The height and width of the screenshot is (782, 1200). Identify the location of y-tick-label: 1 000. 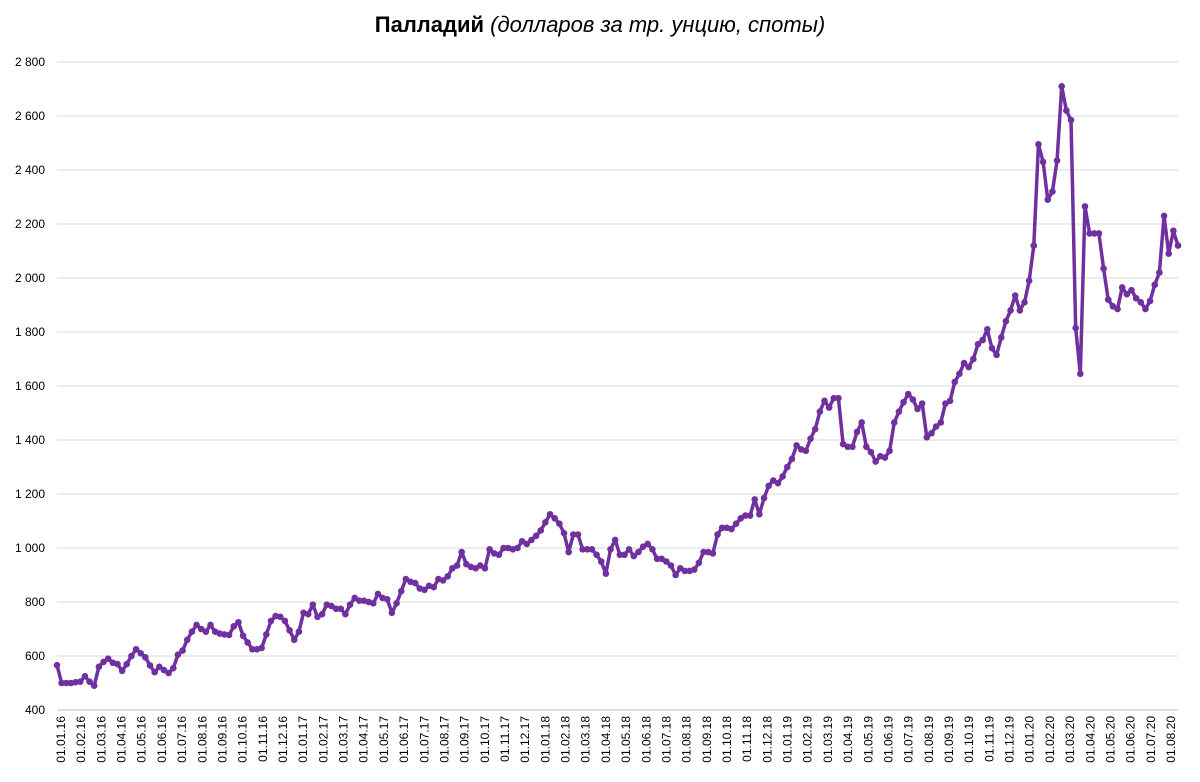
(30, 548).